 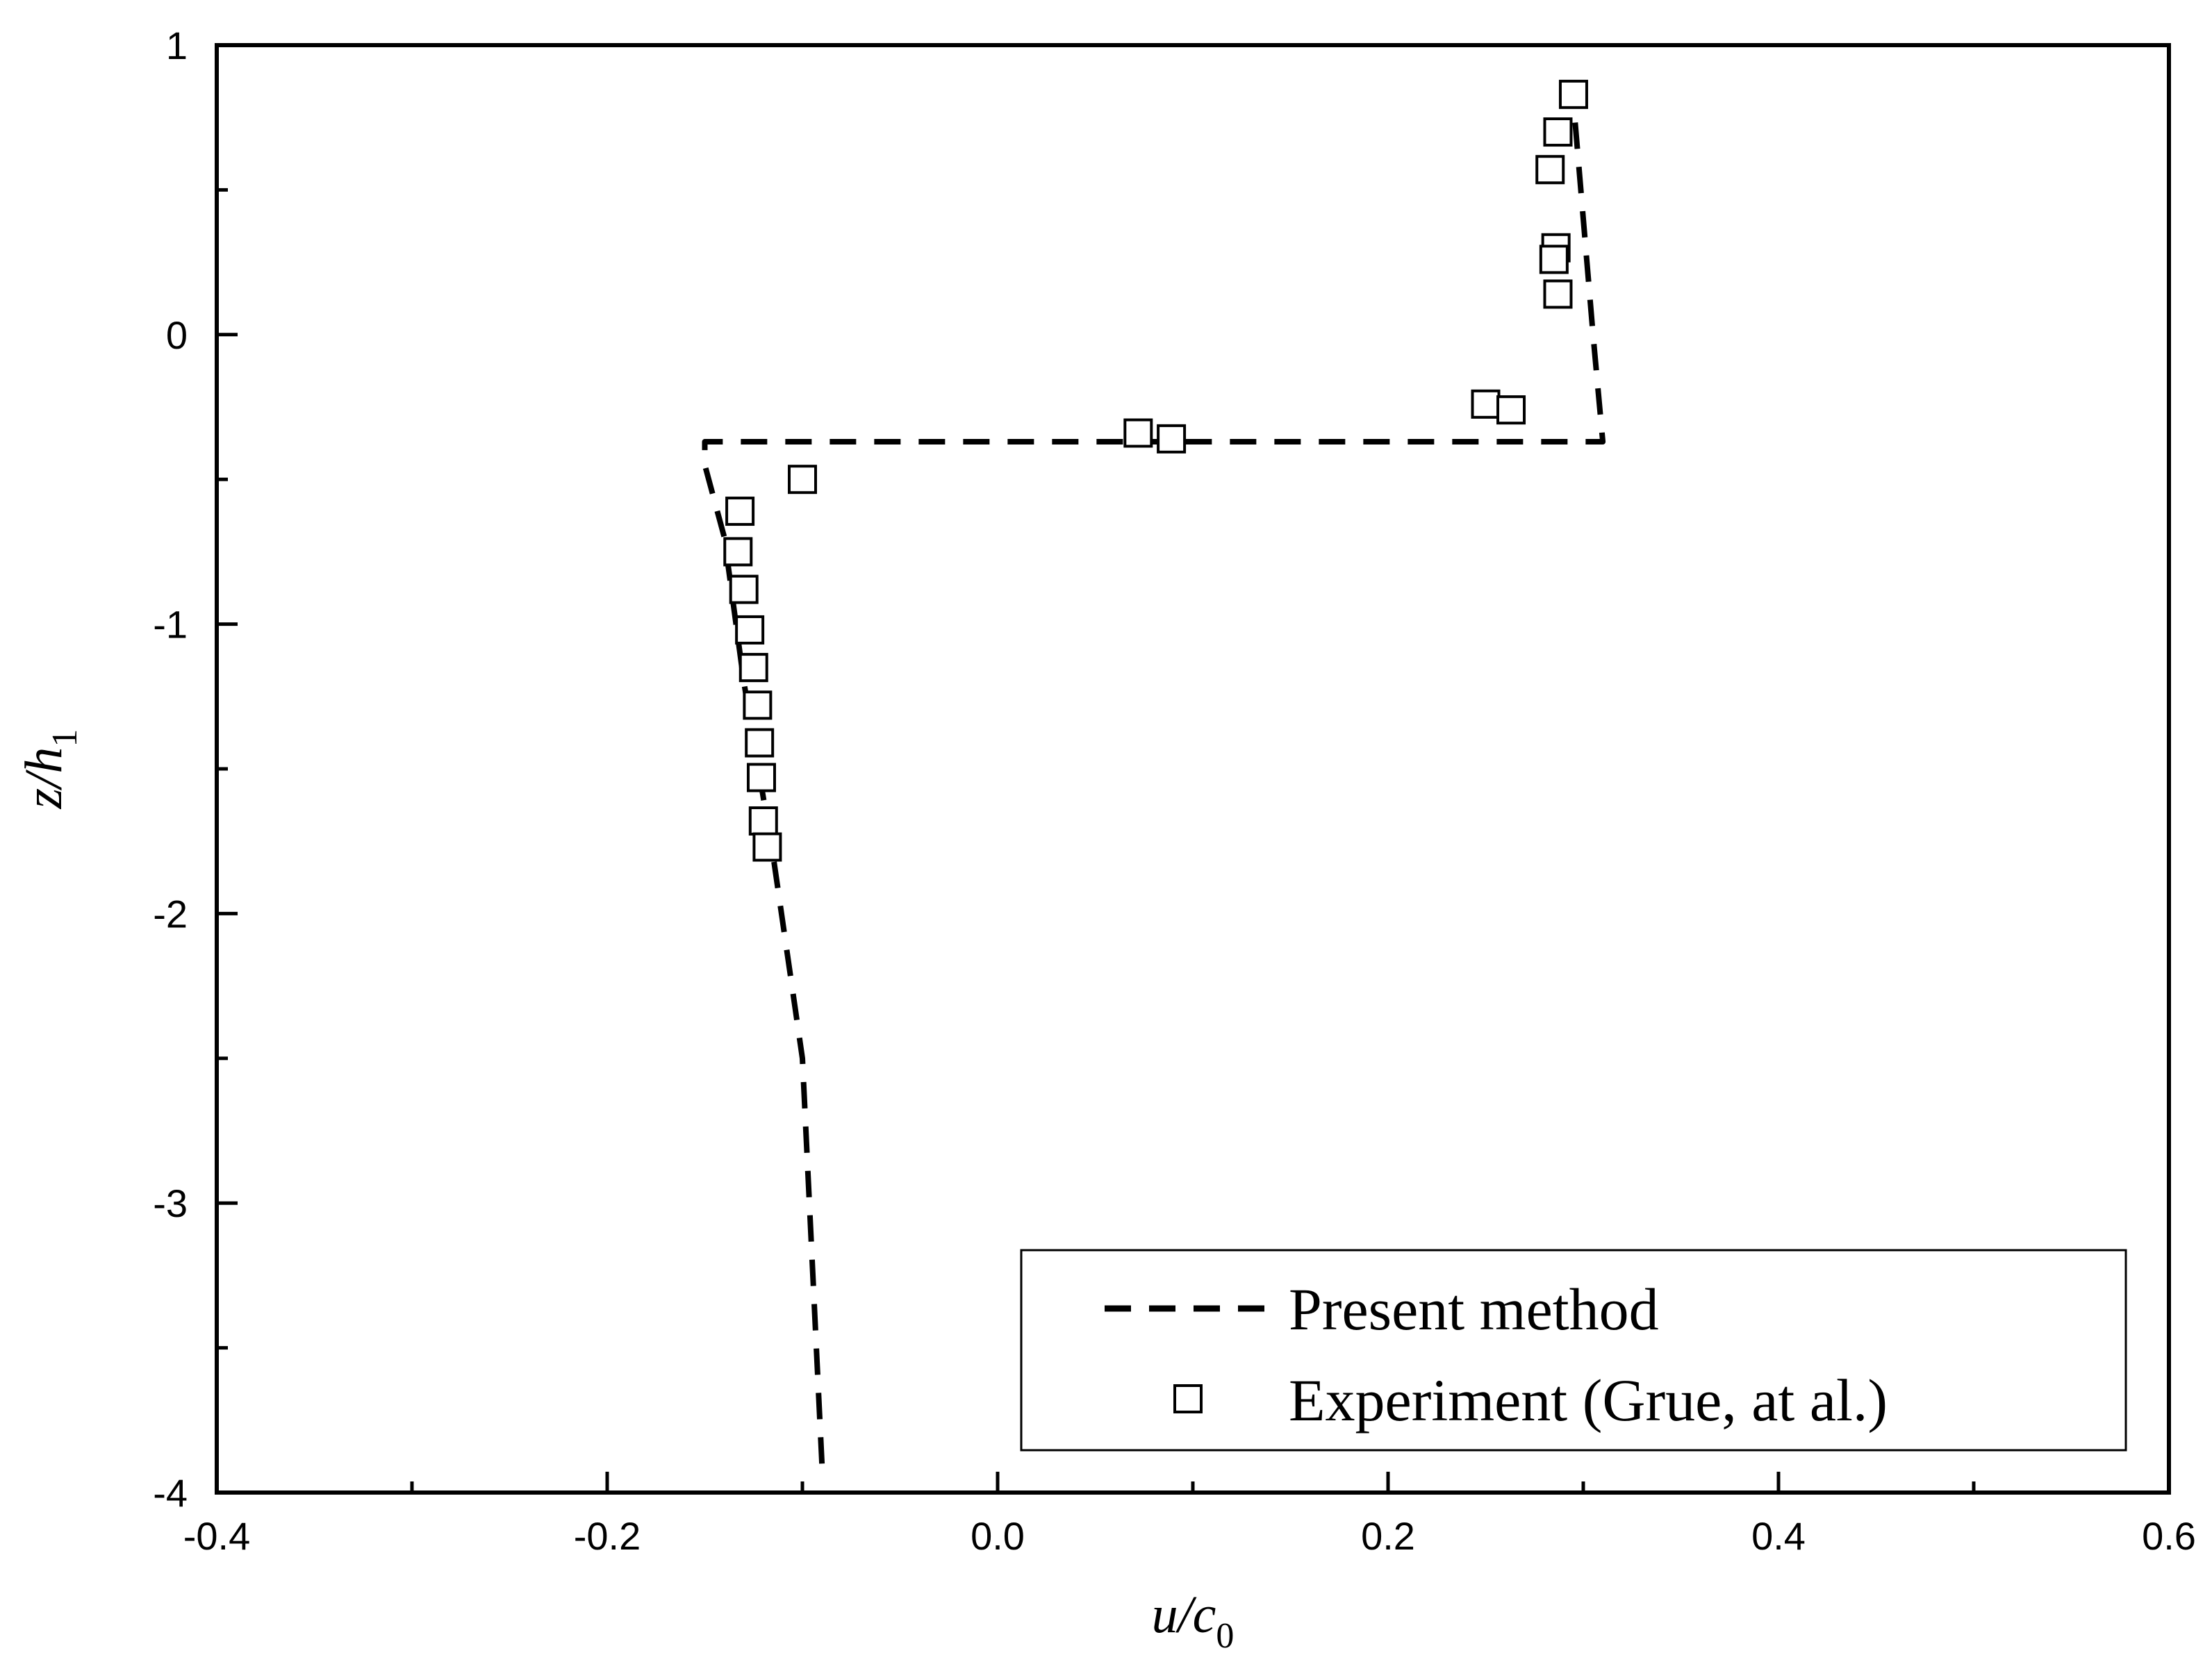 I want to click on y-tick-label: -2, so click(x=170, y=914).